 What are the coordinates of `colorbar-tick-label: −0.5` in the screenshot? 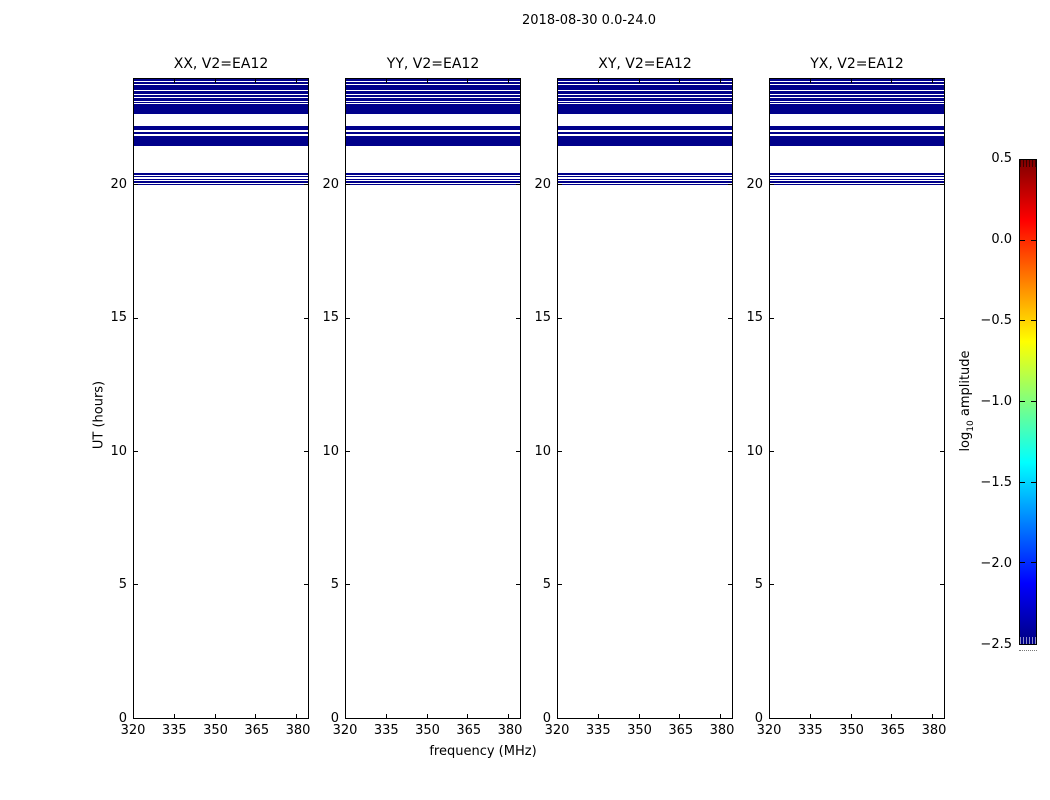 It's located at (996, 320).